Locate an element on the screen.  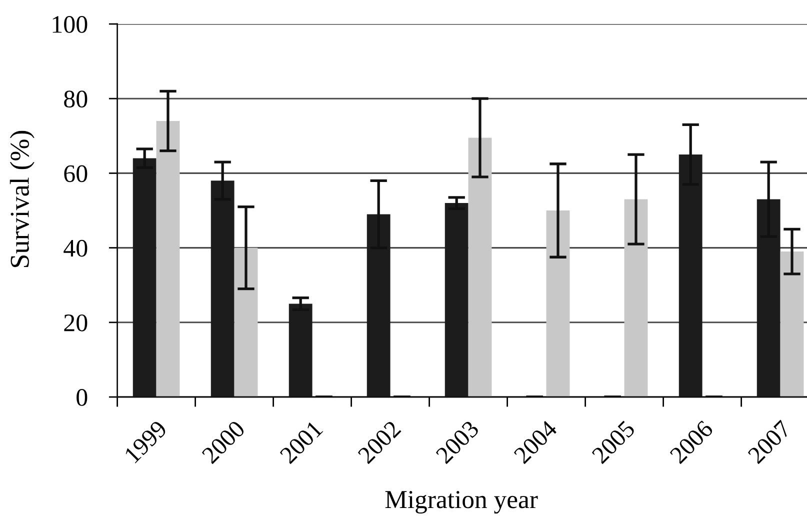
y-tick-label: 0 is located at coordinates (82, 397).